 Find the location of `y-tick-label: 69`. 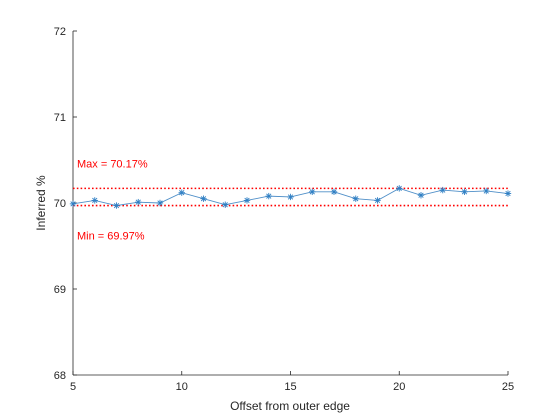

y-tick-label: 69 is located at coordinates (60, 290).